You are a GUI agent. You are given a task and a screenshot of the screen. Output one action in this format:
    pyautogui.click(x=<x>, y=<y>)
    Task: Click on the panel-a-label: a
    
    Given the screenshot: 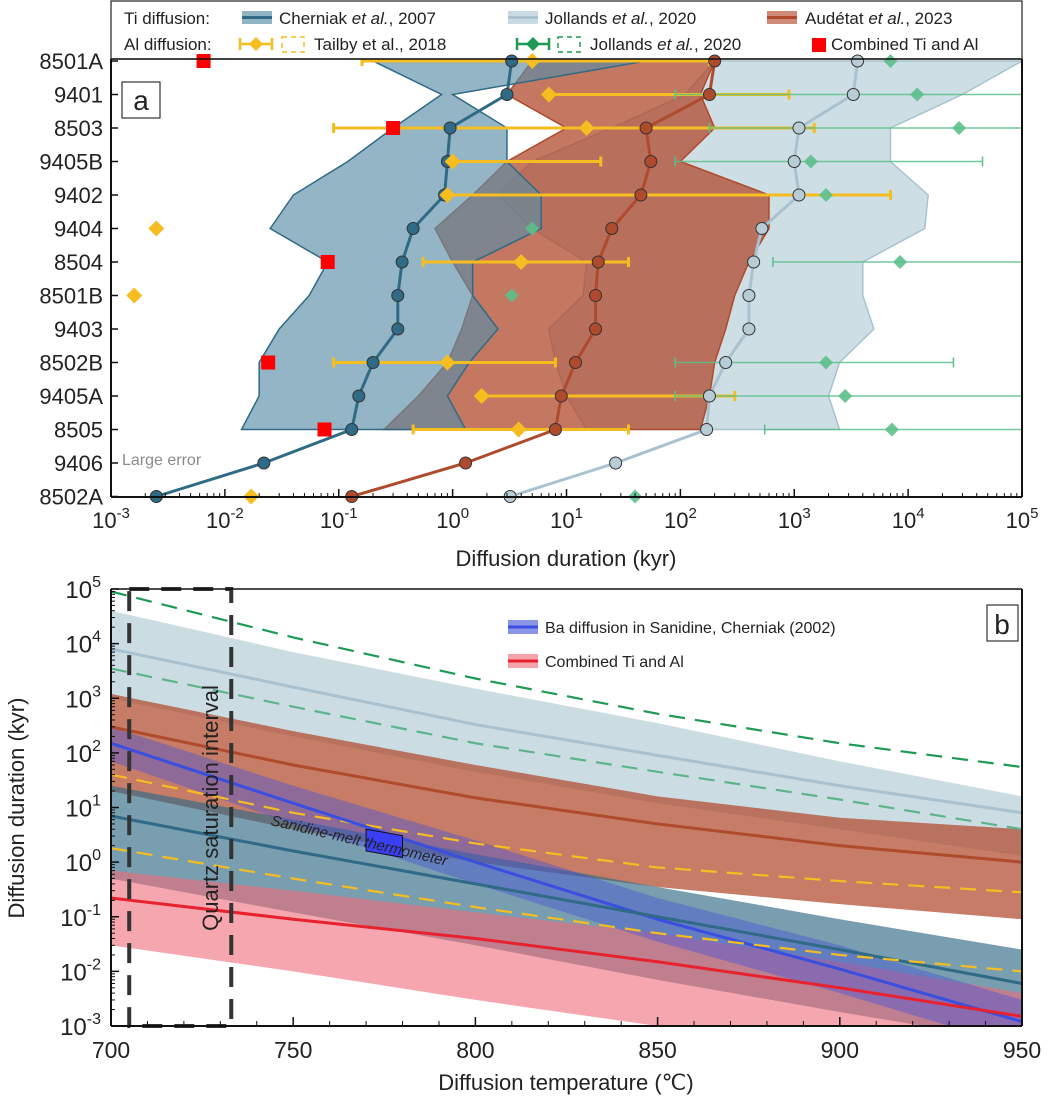 What is the action you would take?
    pyautogui.click(x=141, y=100)
    